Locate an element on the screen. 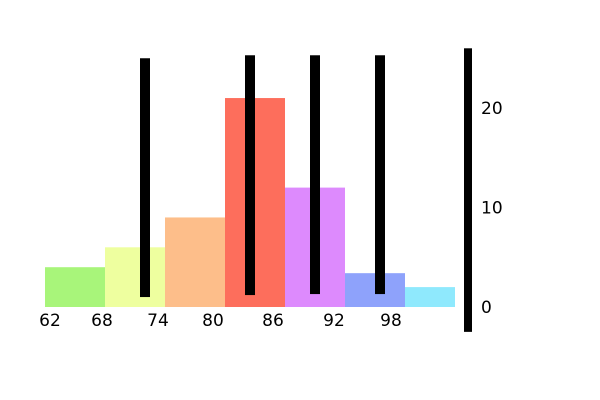 The width and height of the screenshot is (600, 400). x-tick-label: 68 is located at coordinates (102, 321).